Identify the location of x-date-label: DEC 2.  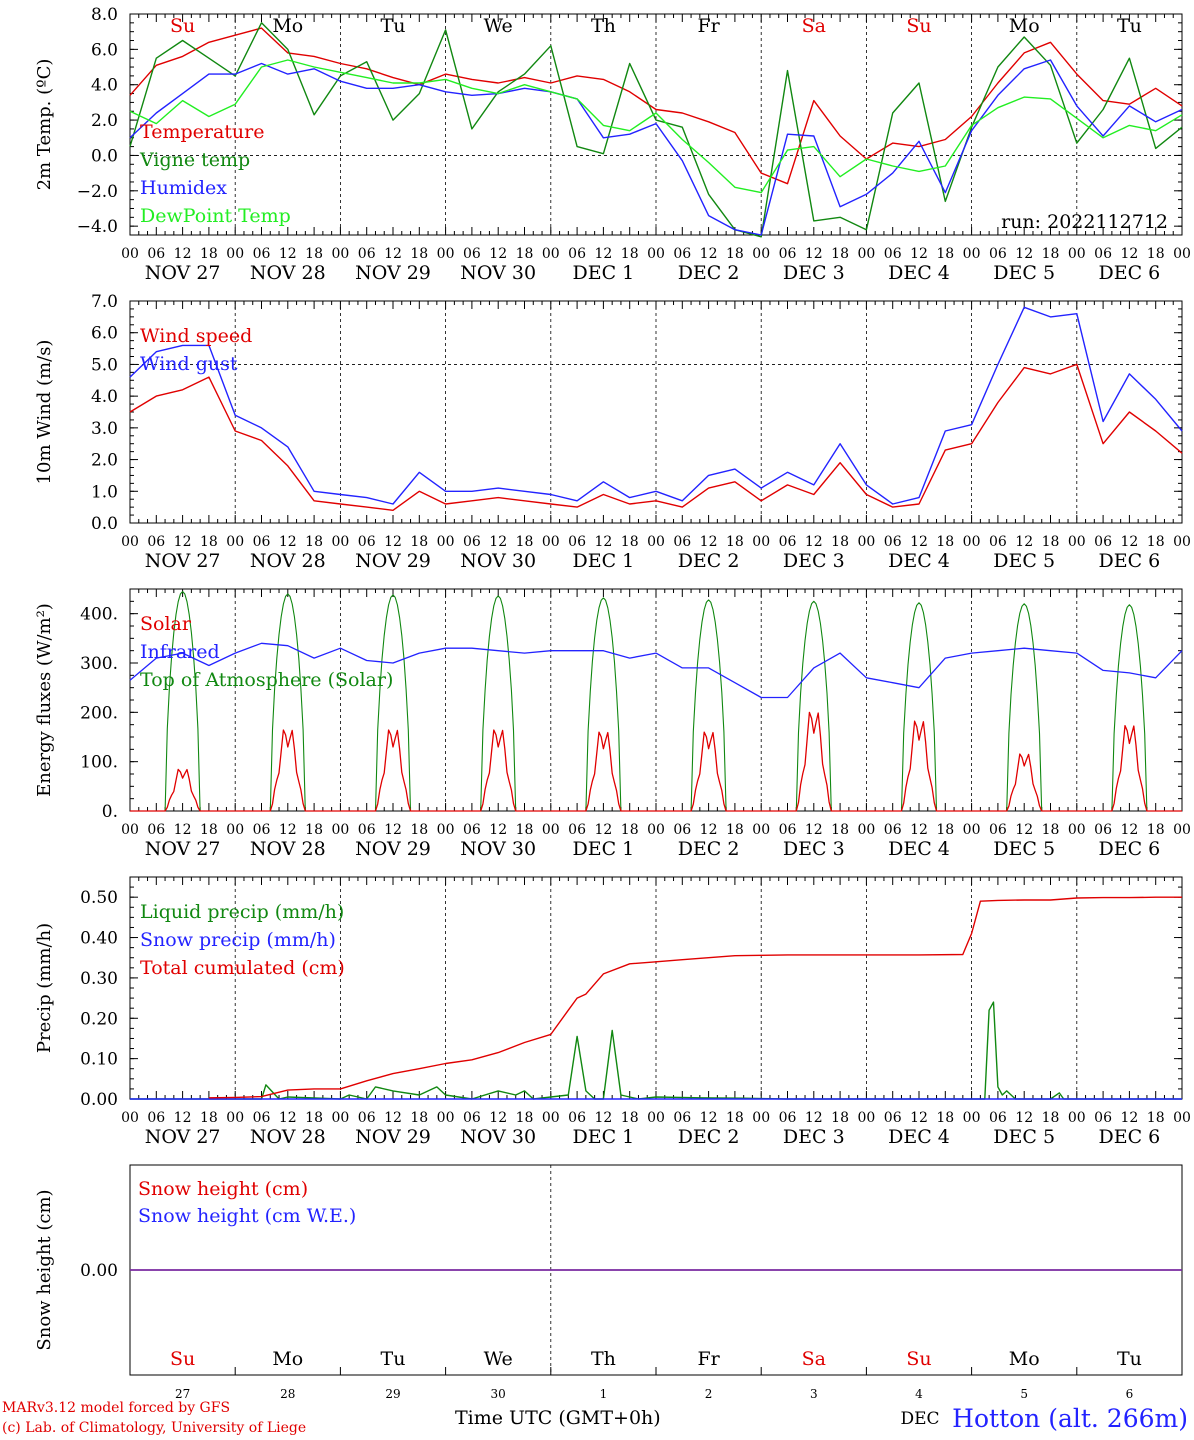
(709, 849).